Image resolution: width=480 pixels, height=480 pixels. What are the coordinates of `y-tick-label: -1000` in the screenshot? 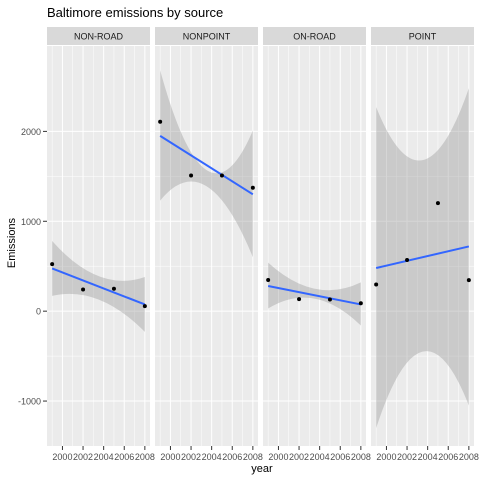 It's located at (29, 402).